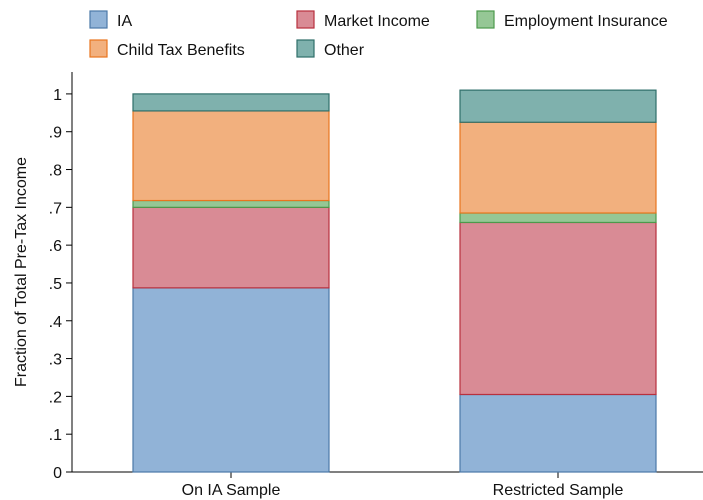  Describe the element at coordinates (181, 50) in the screenshot. I see `legend-label: Child Tax Benefits` at that location.